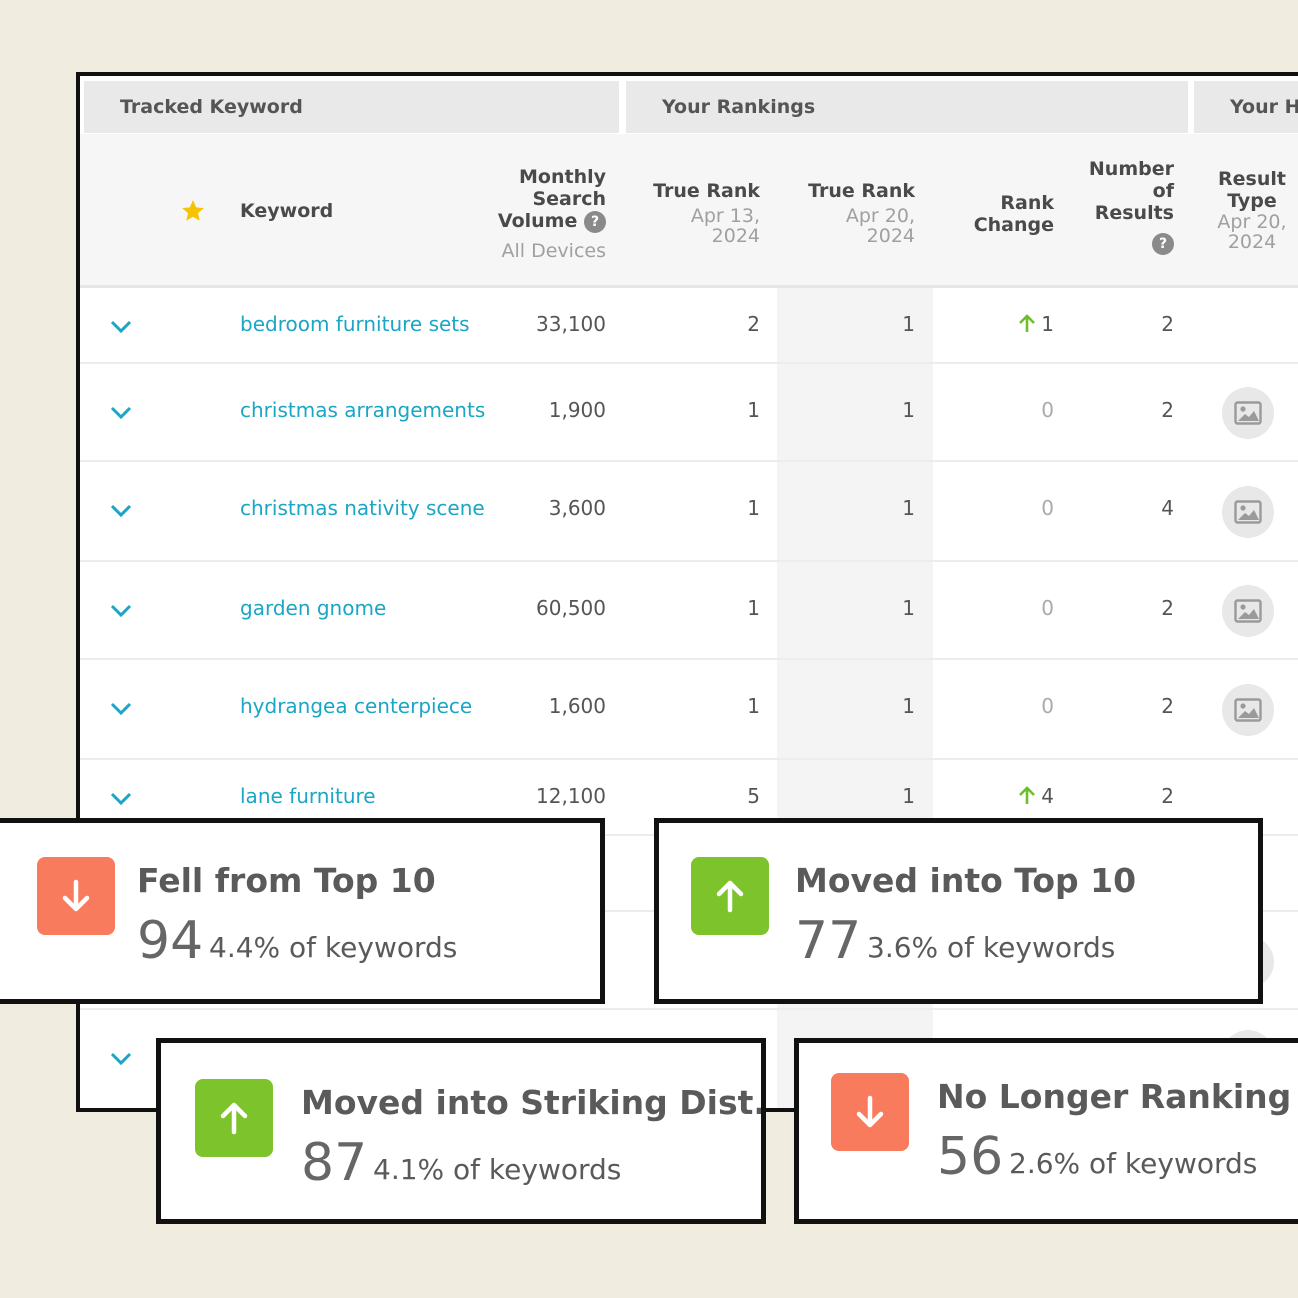 This screenshot has height=1298, width=1298. What do you see at coordinates (1122, 206) in the screenshot?
I see `header-number-of-results: Number of Results ?` at bounding box center [1122, 206].